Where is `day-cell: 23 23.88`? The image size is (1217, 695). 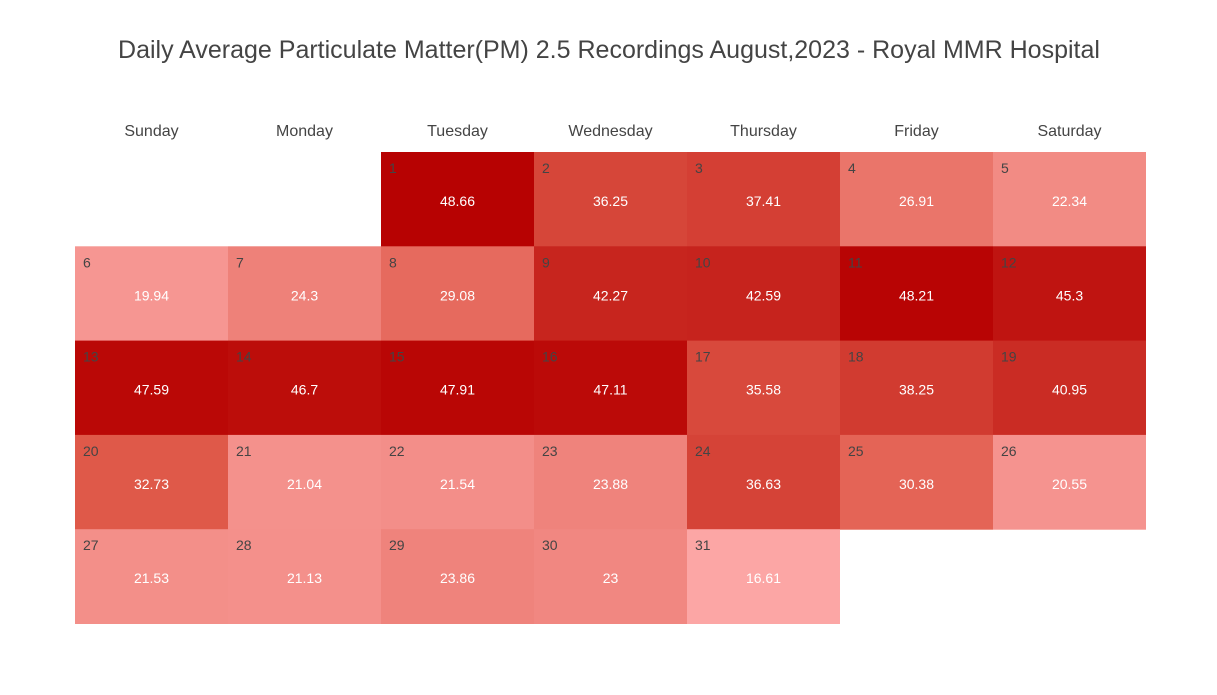 day-cell: 23 23.88 is located at coordinates (610, 482).